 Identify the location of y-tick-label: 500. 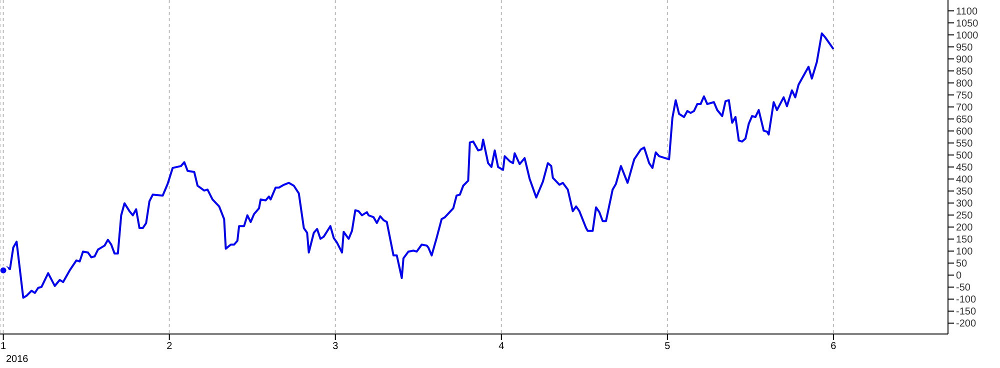
(965, 156).